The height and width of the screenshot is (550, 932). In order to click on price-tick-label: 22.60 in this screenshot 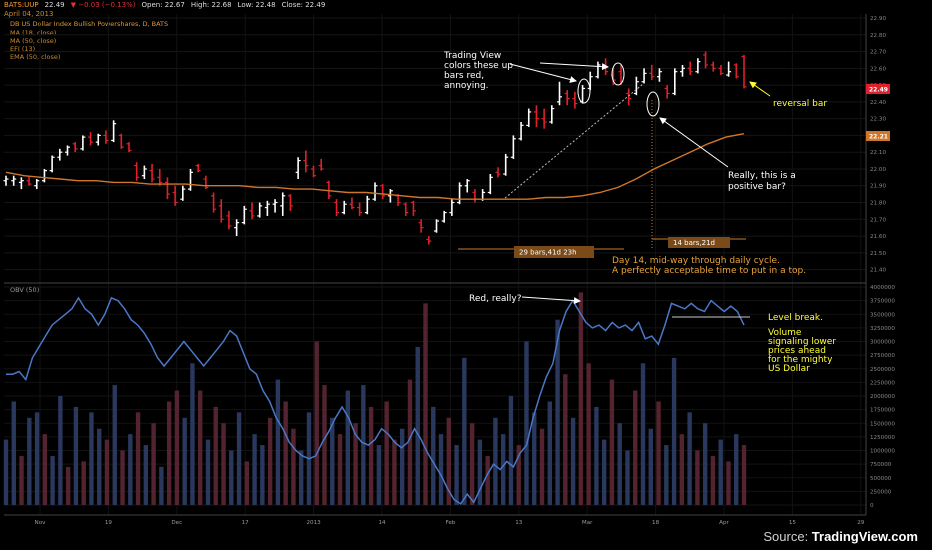, I will do `click(878, 69)`.